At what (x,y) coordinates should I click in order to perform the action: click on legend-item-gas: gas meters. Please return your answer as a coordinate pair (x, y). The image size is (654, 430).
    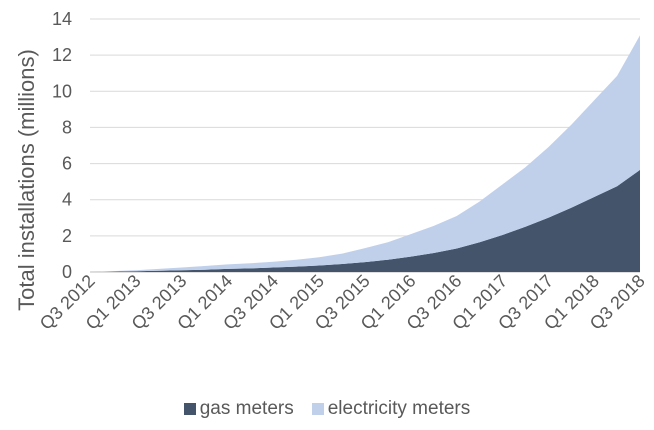
    Looking at the image, I should click on (238, 409).